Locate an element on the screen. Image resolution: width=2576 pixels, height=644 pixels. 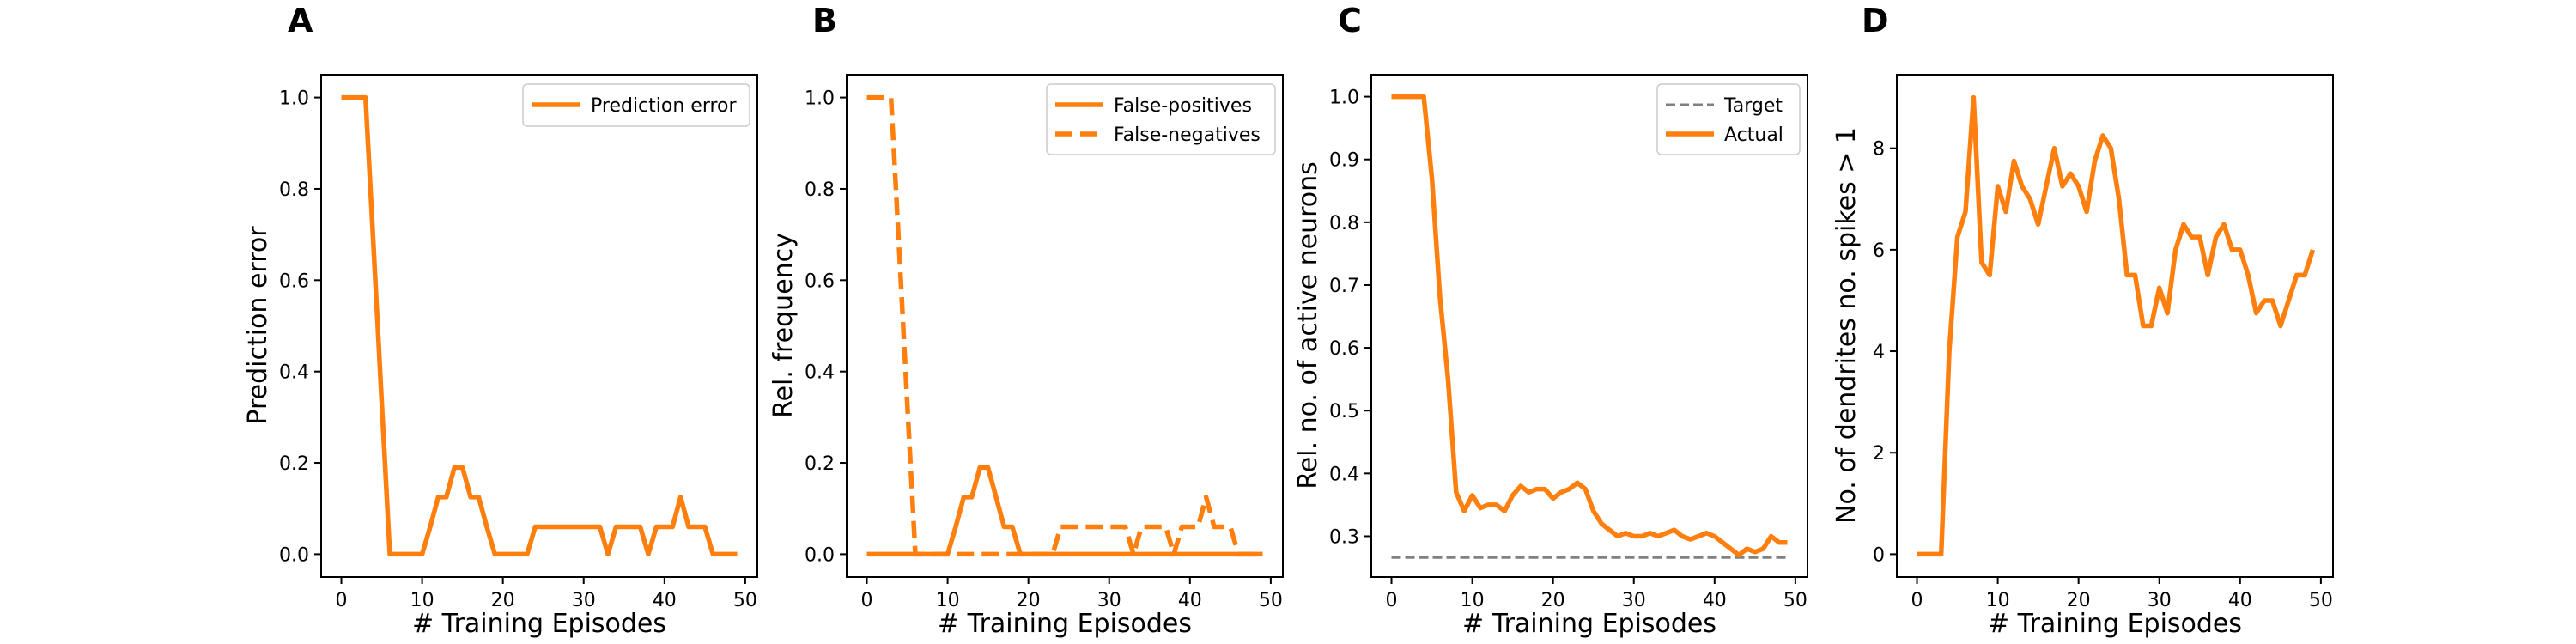
y-axis-label: Rel. no. of active neurons is located at coordinates (1308, 325).